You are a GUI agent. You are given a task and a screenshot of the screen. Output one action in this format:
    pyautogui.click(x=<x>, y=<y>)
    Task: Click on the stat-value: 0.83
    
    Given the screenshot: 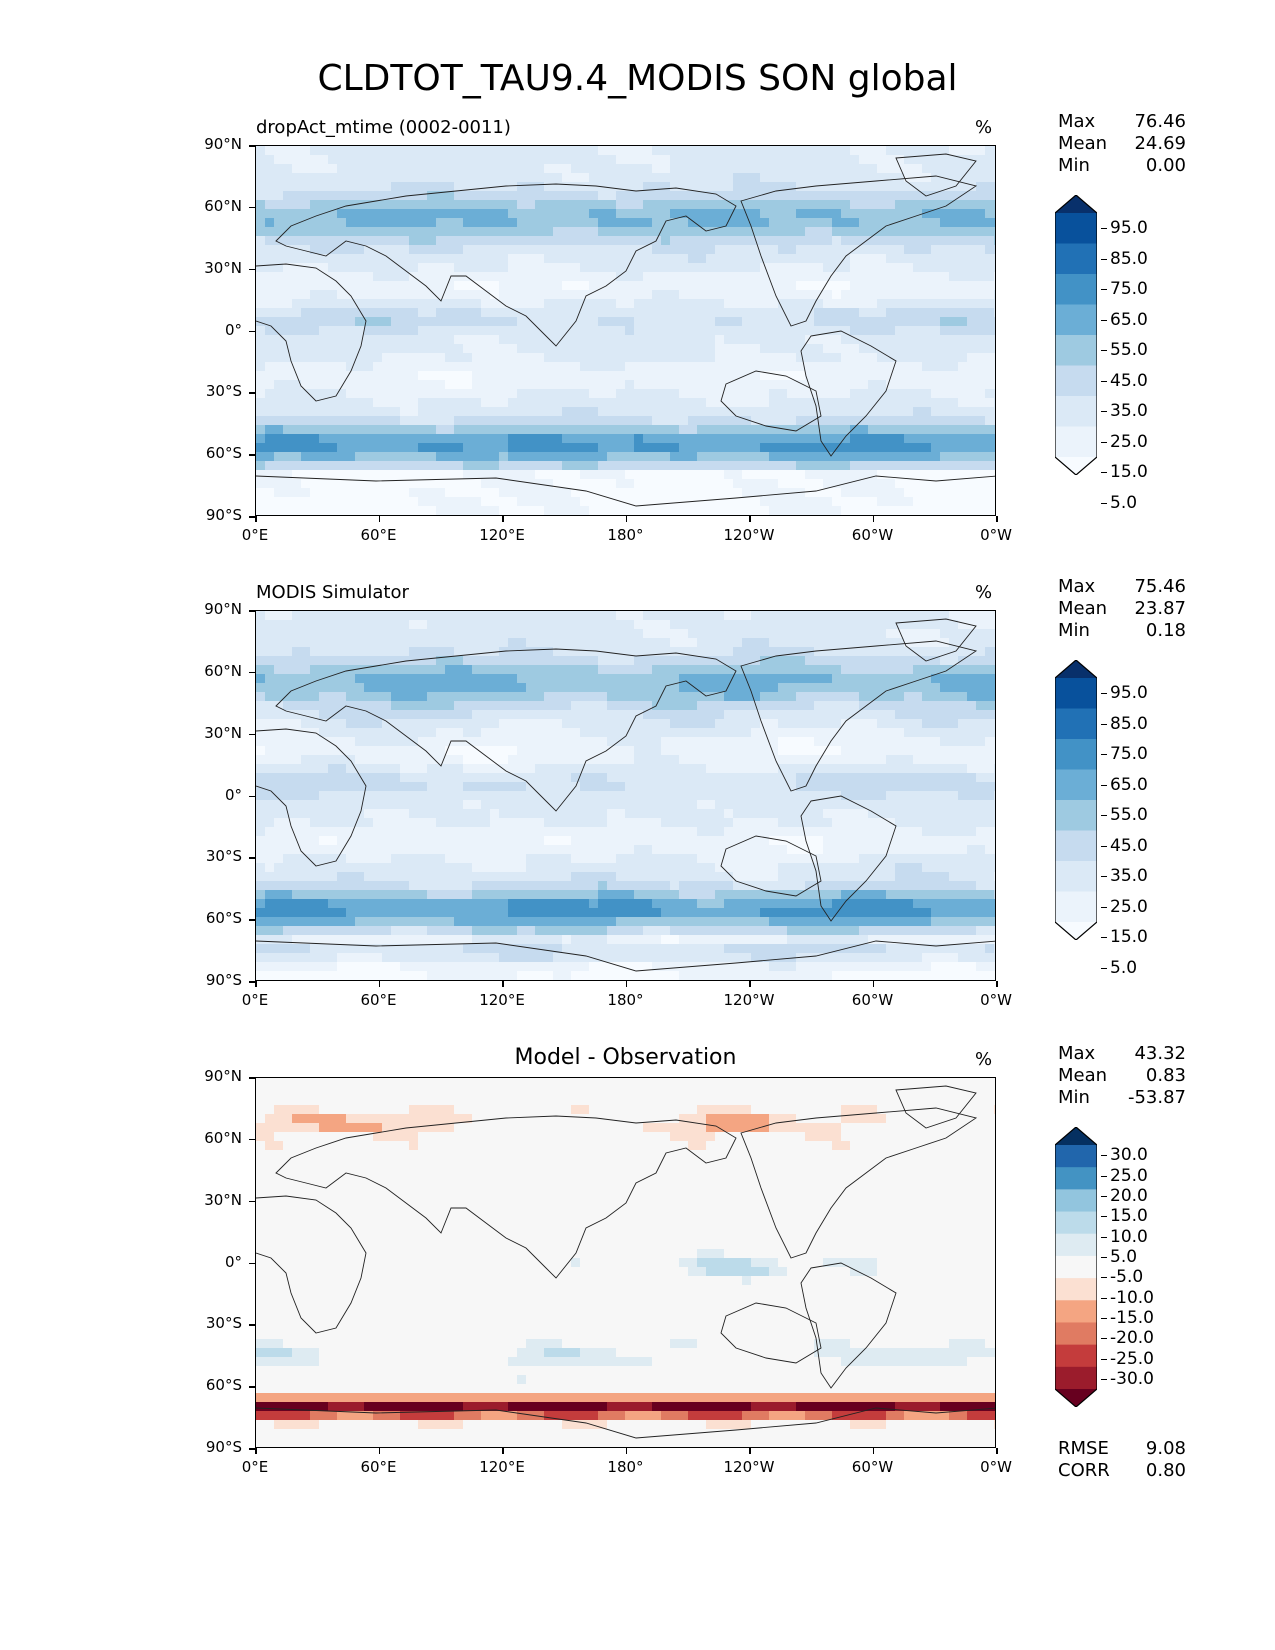 What is the action you would take?
    pyautogui.click(x=1165, y=1075)
    